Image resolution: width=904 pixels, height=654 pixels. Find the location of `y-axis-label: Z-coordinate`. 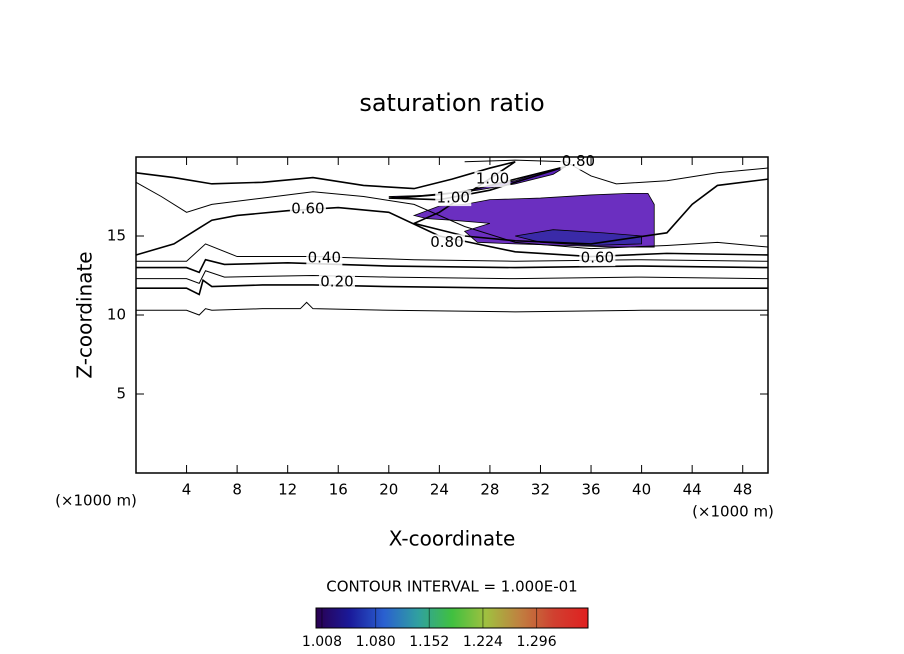

y-axis-label: Z-coordinate is located at coordinates (85, 314).